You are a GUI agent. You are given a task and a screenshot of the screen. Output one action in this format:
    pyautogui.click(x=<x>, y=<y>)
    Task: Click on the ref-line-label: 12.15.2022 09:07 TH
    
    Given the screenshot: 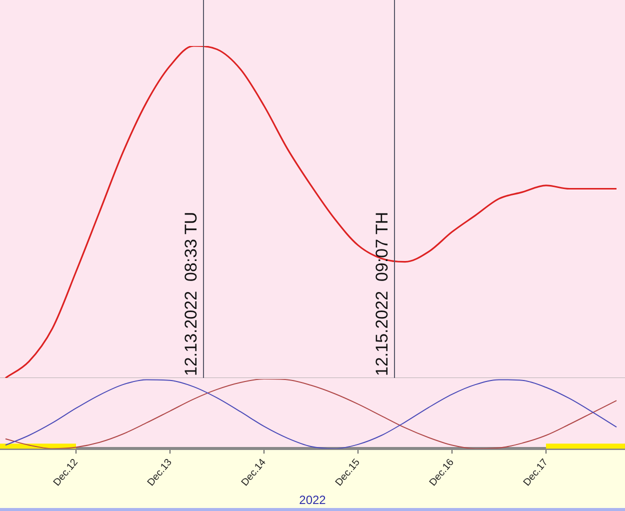 What is the action you would take?
    pyautogui.click(x=382, y=294)
    